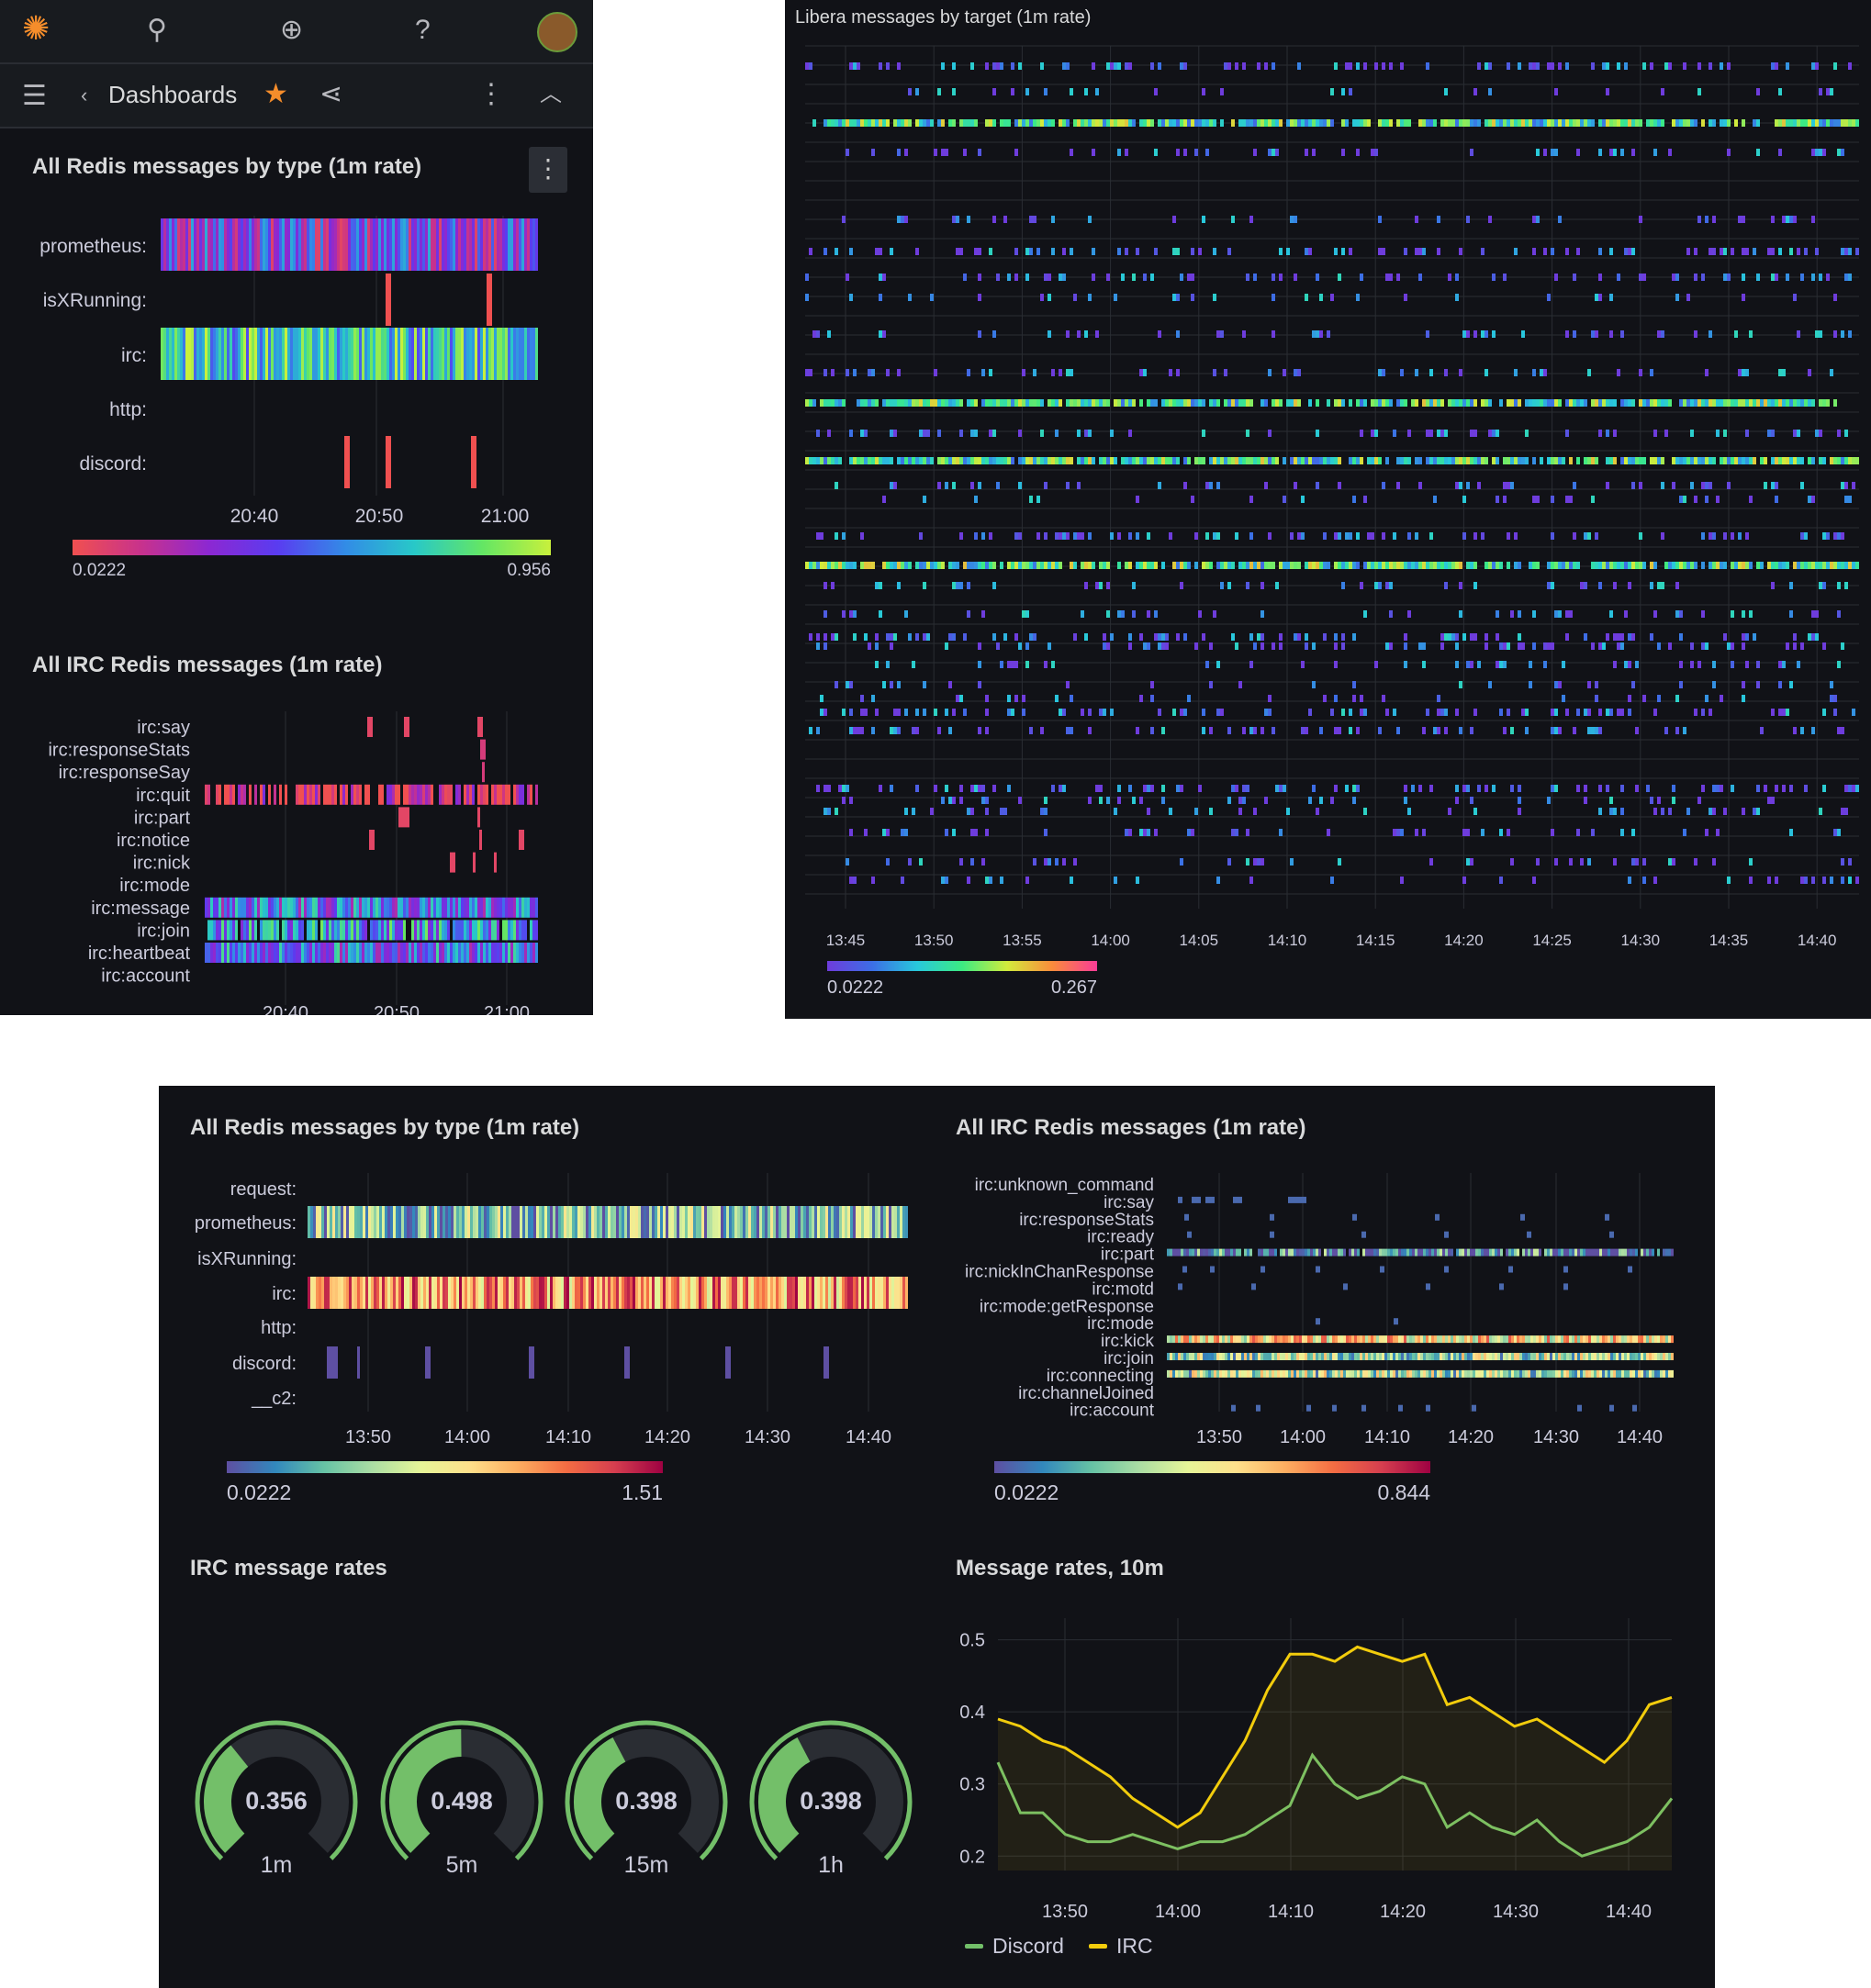 The height and width of the screenshot is (1988, 1871). What do you see at coordinates (36, 28) in the screenshot?
I see `grafana-logo-icon: ✺` at bounding box center [36, 28].